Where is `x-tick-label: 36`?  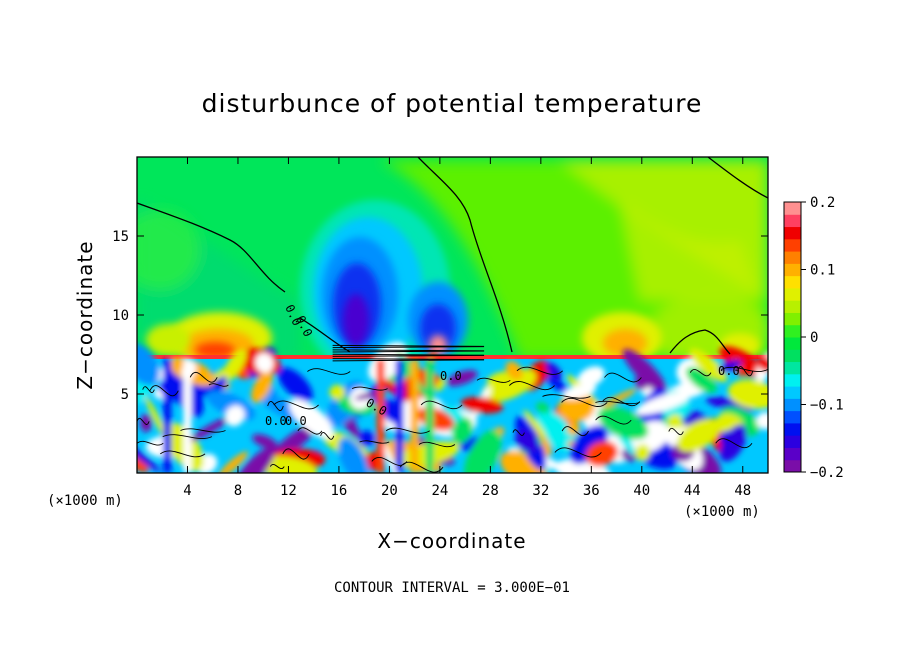 x-tick-label: 36 is located at coordinates (591, 491).